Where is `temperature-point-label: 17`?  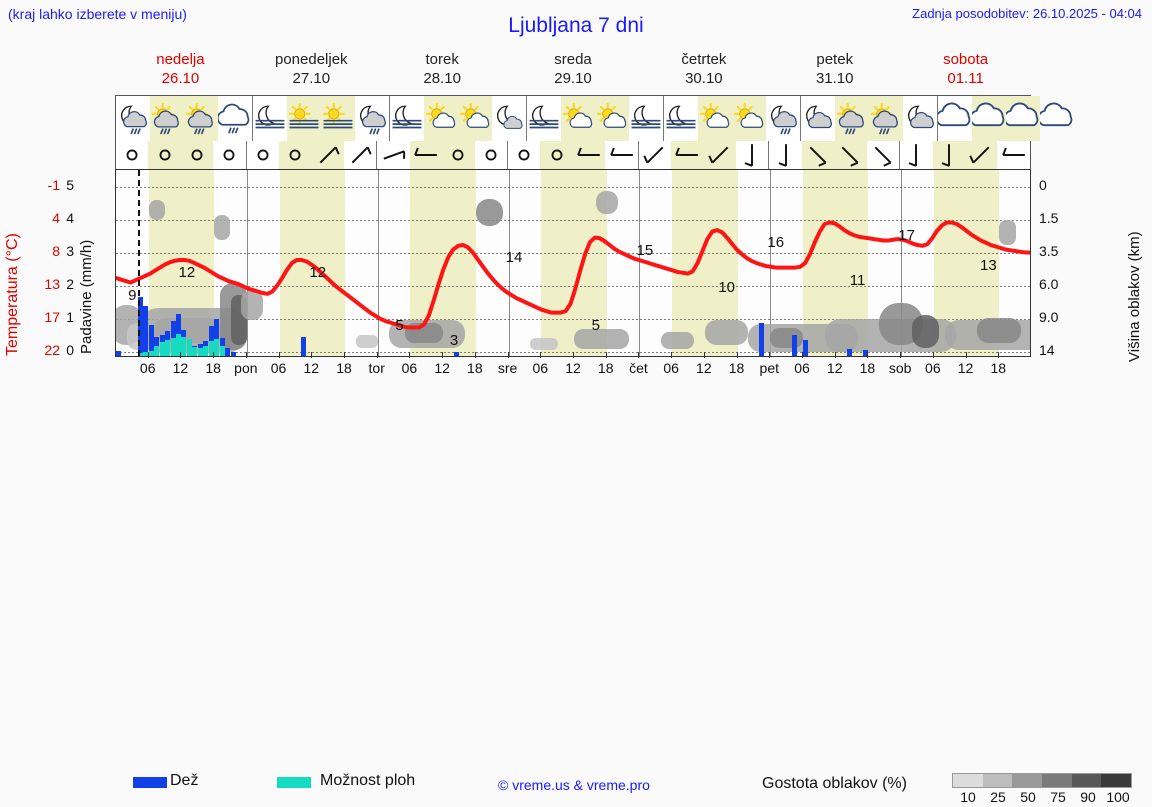 temperature-point-label: 17 is located at coordinates (1030, 235).